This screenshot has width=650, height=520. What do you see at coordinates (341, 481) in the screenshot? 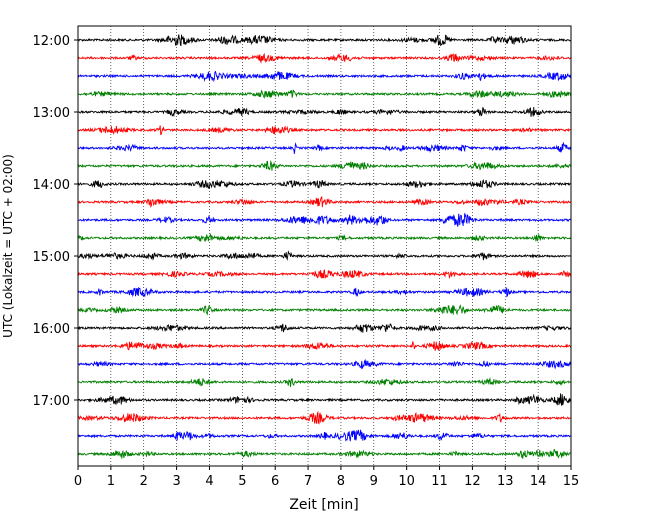
I see `x-tick-label: 8` at bounding box center [341, 481].